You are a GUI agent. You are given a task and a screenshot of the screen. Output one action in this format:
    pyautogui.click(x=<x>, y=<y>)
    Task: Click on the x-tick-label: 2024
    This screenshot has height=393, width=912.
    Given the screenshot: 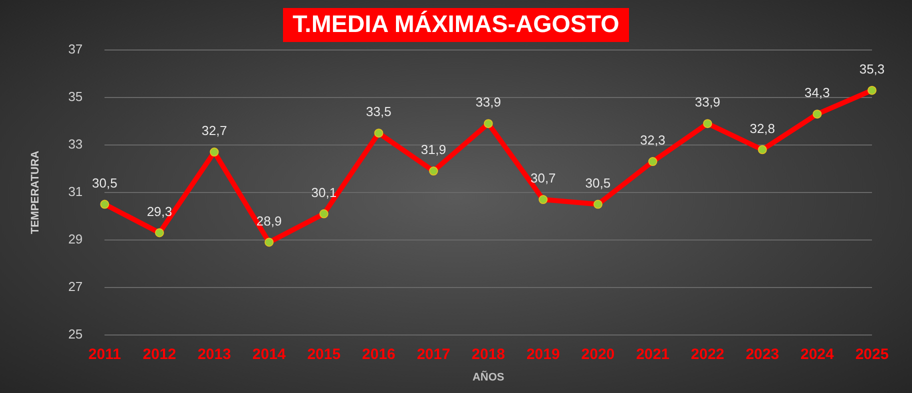 What is the action you would take?
    pyautogui.click(x=817, y=354)
    